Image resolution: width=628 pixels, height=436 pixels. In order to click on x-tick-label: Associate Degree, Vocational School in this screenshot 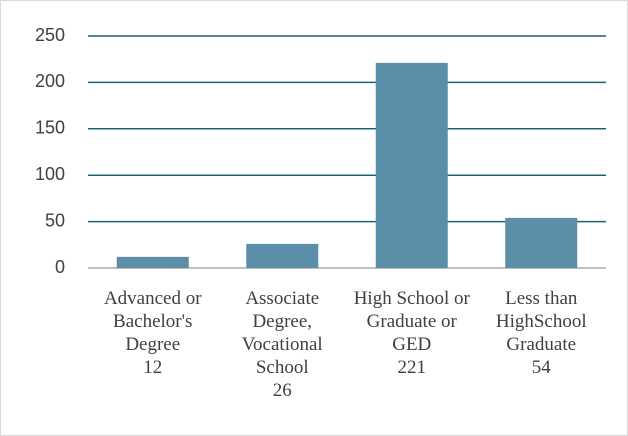, I will do `click(282, 333)`.